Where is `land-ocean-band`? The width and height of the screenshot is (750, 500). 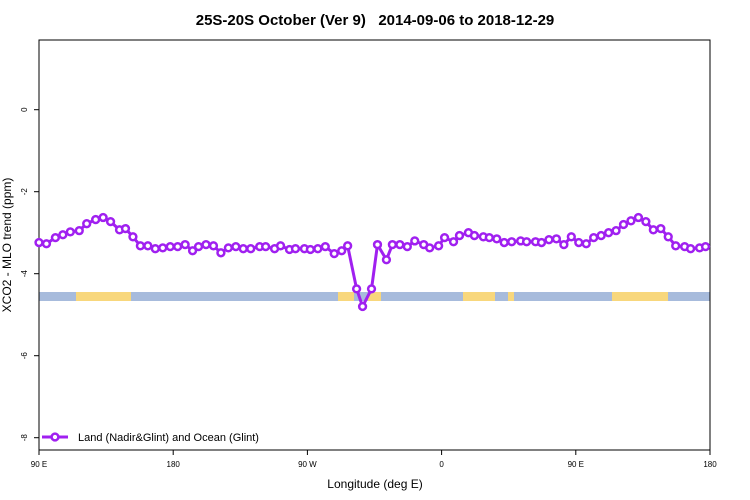 land-ocean-band is located at coordinates (374, 296).